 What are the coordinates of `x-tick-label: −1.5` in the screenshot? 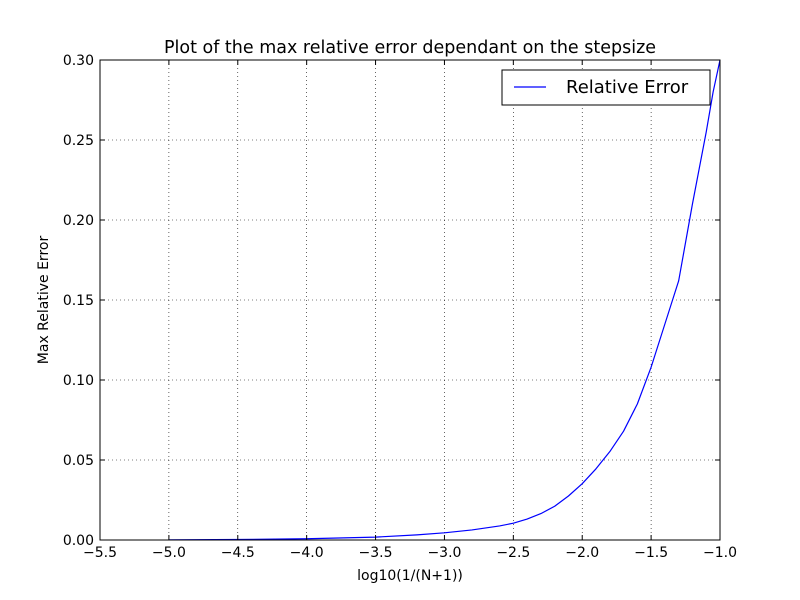 It's located at (651, 553).